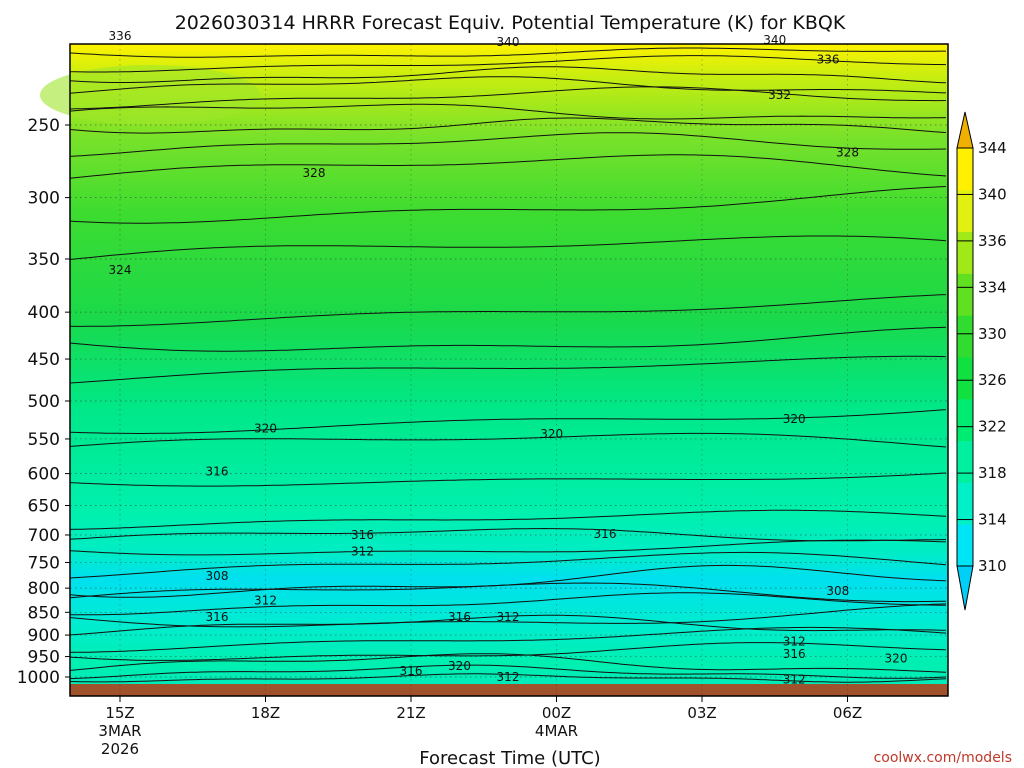  What do you see at coordinates (992, 566) in the screenshot?
I see `colorbar-label-310: 310` at bounding box center [992, 566].